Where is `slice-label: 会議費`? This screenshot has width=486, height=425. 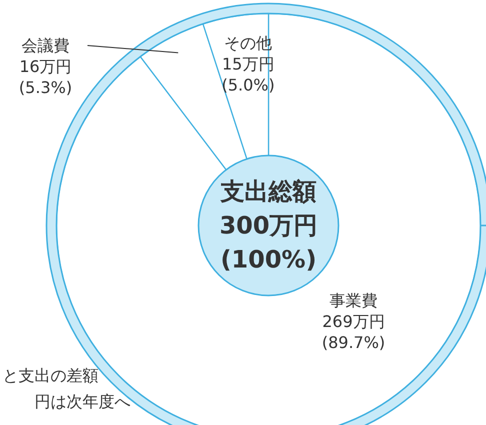 slice-label: 会議費 is located at coordinates (46, 45).